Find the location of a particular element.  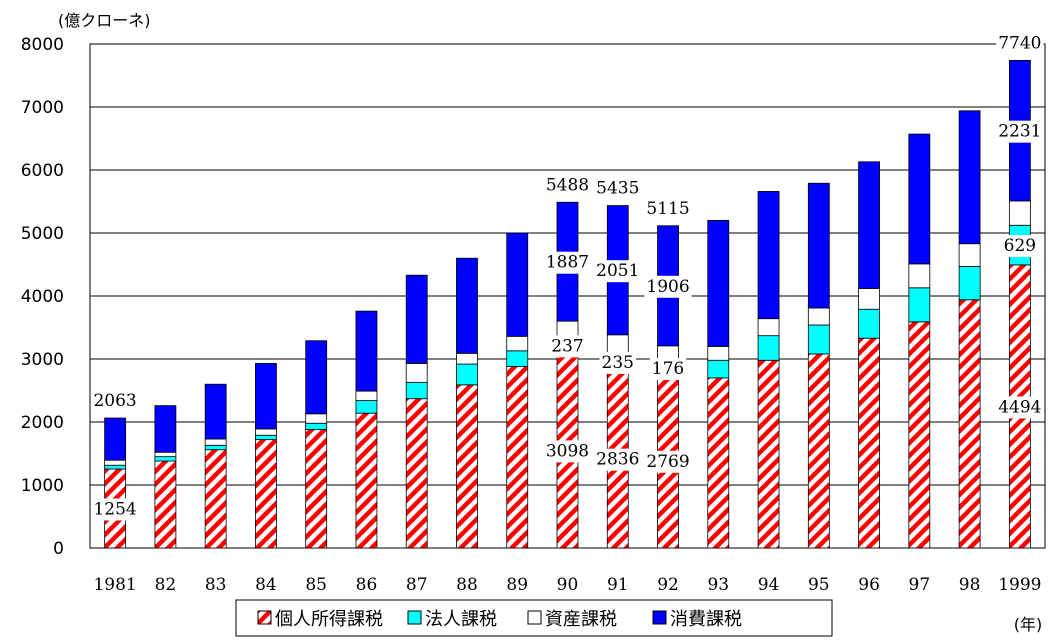

data-label: 5115 is located at coordinates (667, 209).